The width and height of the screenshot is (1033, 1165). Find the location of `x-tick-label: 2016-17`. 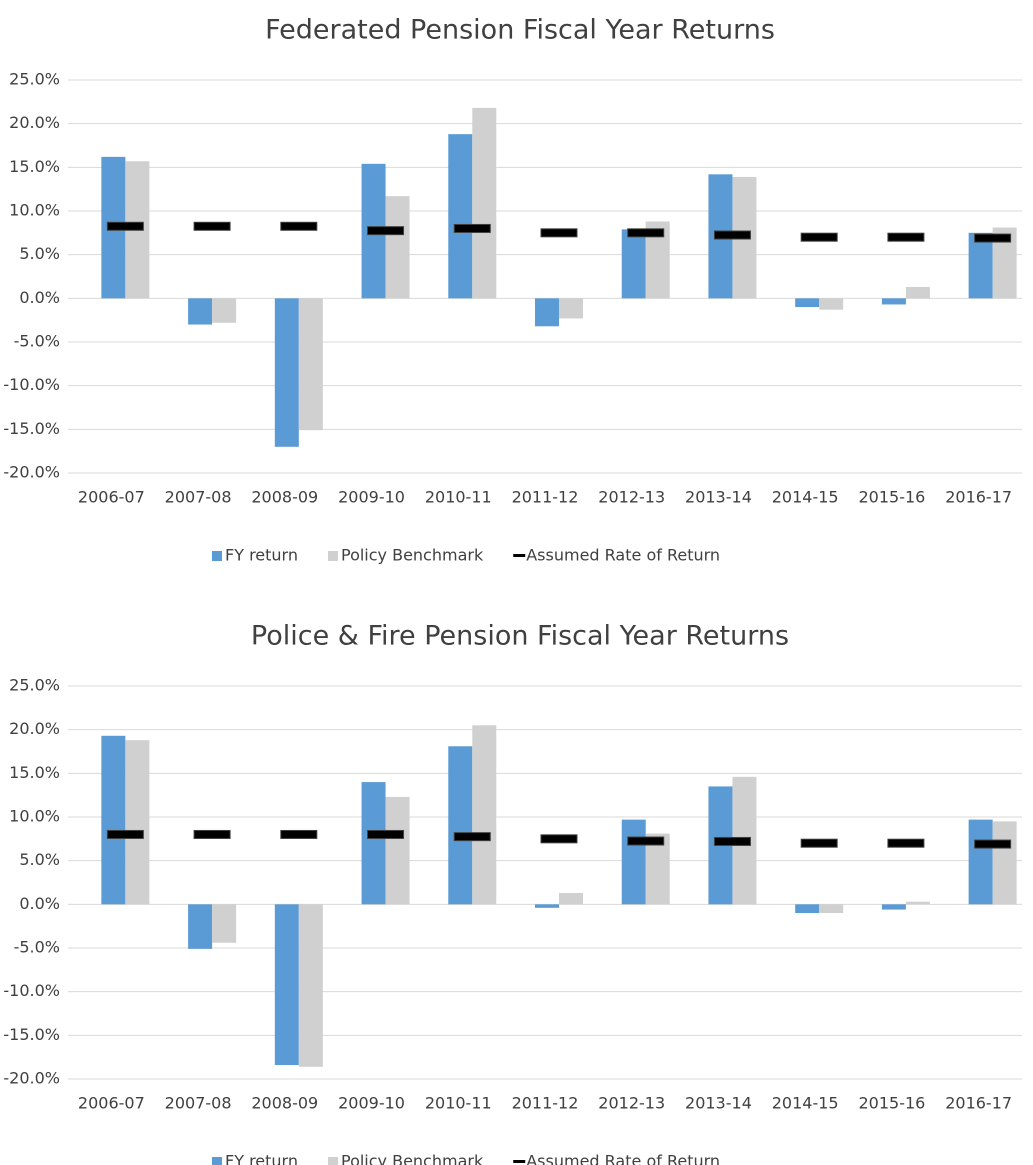

x-tick-label: 2016-17 is located at coordinates (978, 497).